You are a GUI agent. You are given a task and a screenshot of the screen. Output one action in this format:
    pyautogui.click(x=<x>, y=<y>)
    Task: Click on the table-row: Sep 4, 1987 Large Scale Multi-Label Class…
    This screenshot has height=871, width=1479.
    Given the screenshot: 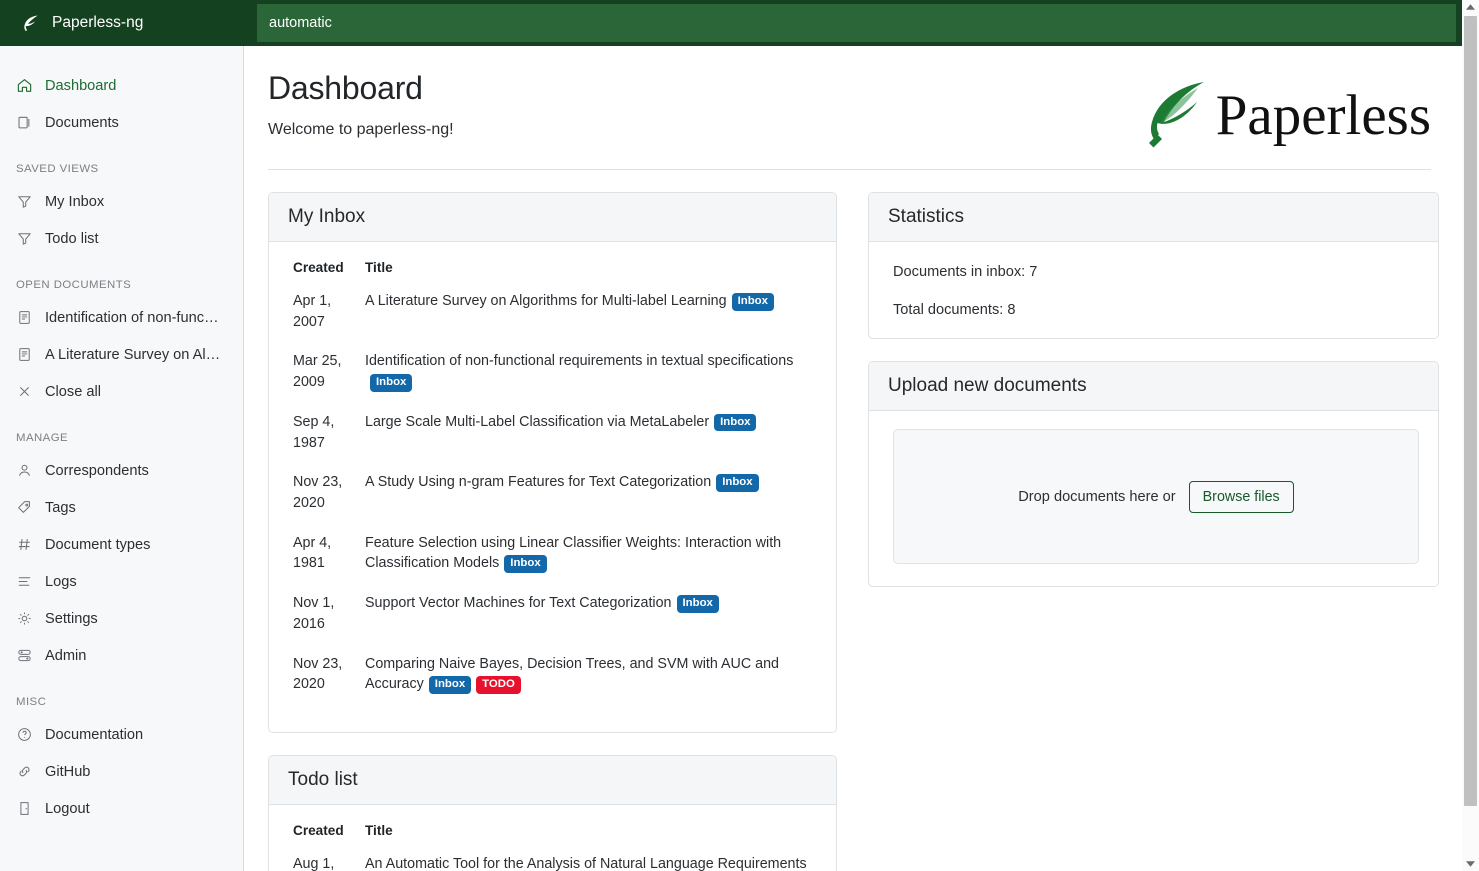 What is the action you would take?
    pyautogui.click(x=555, y=438)
    